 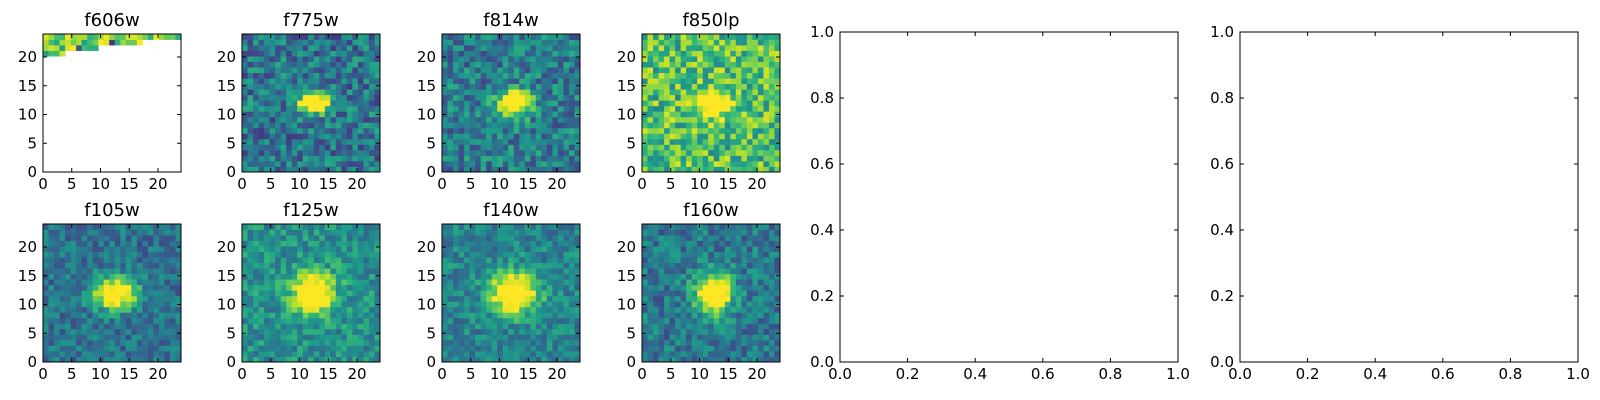 I want to click on y-tick-label: 10, so click(x=27, y=305).